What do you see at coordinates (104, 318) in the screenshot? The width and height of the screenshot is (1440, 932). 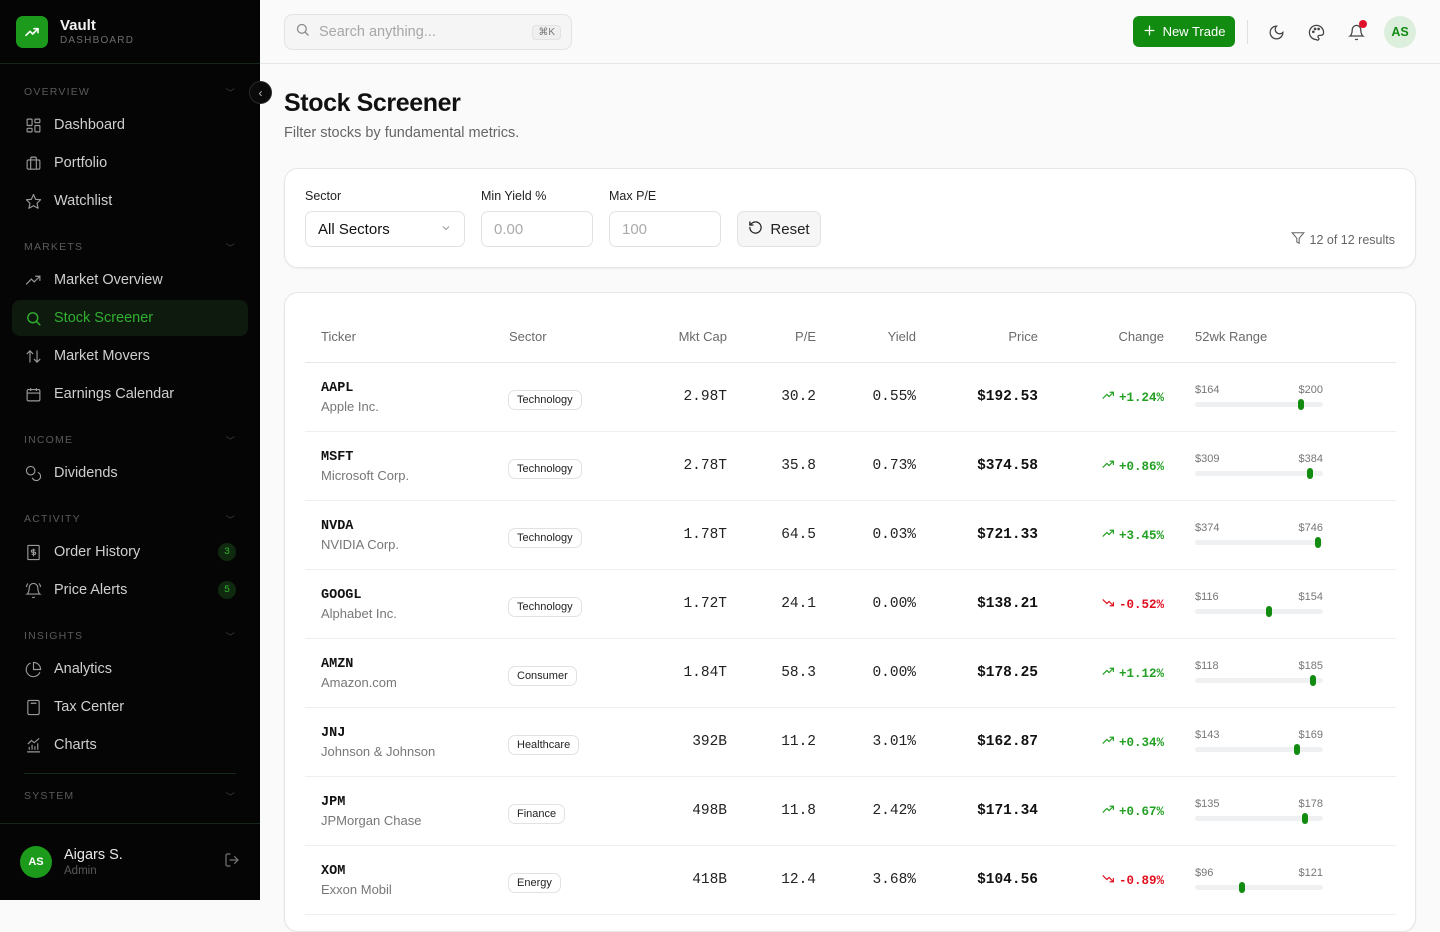 I see `sidebar-item-label: Stock Screener` at bounding box center [104, 318].